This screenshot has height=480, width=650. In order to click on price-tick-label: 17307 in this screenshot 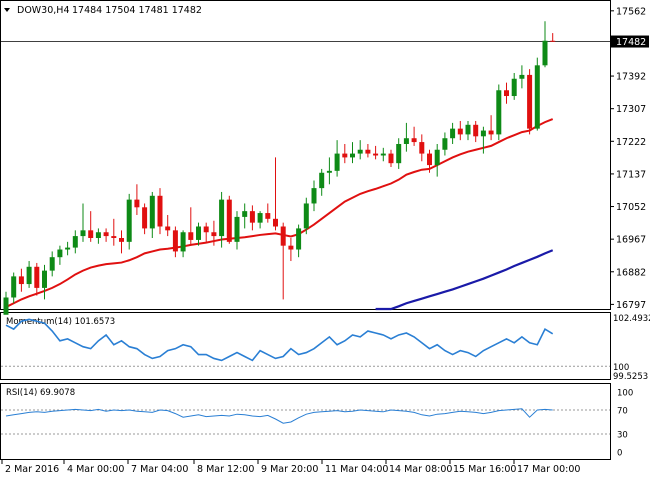, I will do `click(631, 109)`.